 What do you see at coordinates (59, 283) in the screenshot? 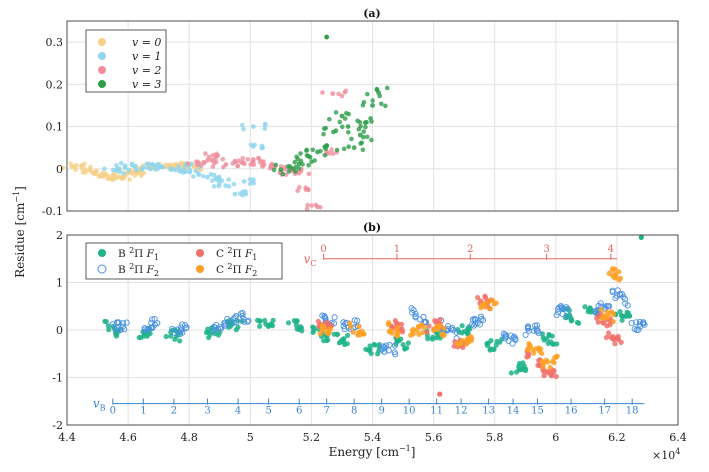
I see `panel-b-y-tick-label: 1` at bounding box center [59, 283].